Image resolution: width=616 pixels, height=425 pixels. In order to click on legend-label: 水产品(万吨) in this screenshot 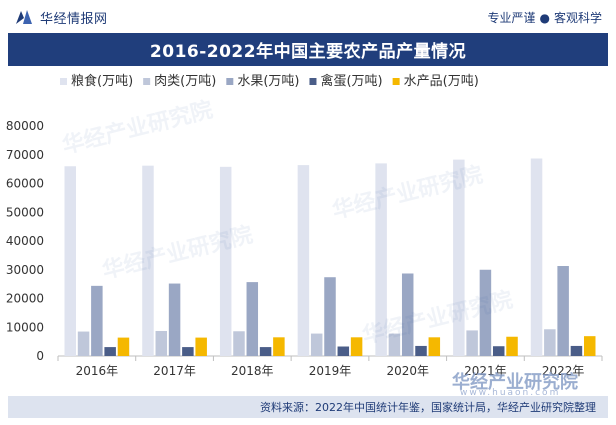, I will do `click(441, 81)`.